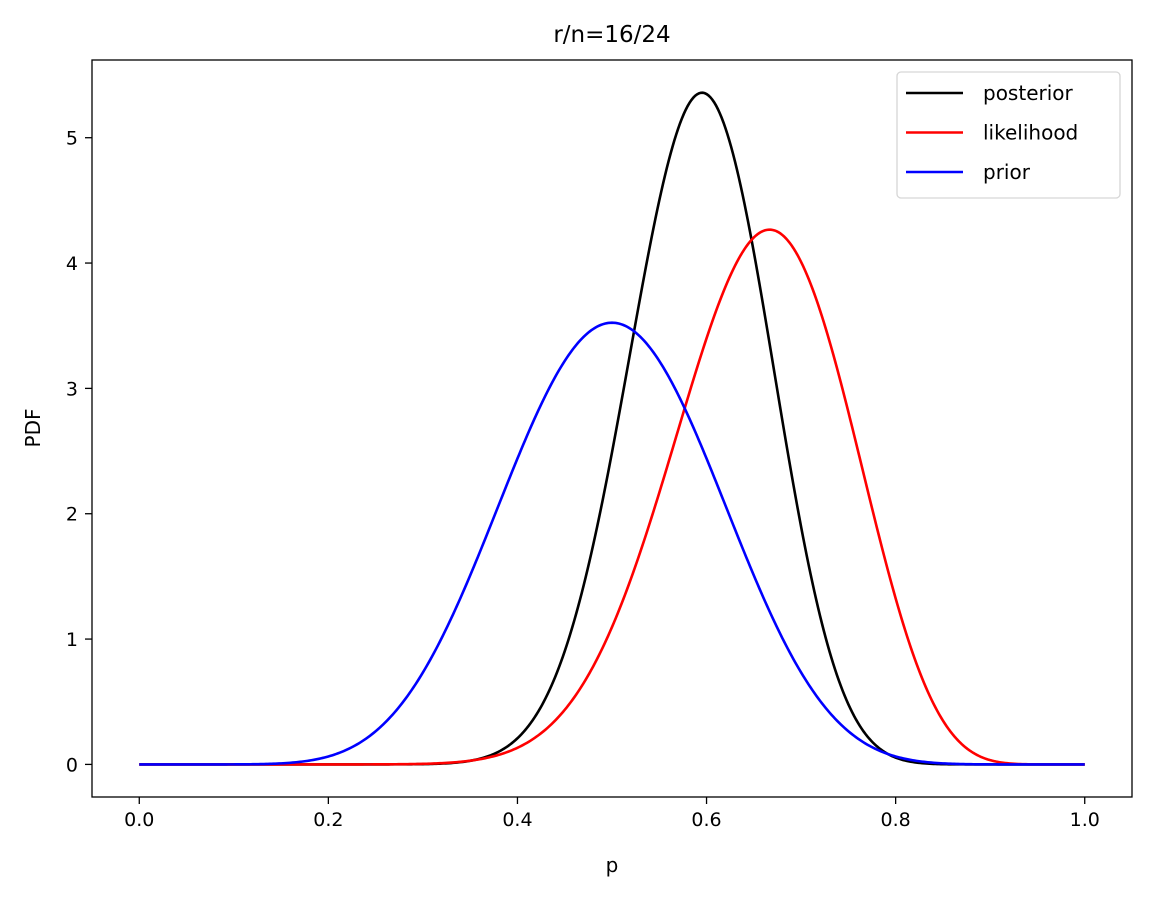 The width and height of the screenshot is (1152, 898). I want to click on x-tick-label: 1.0, so click(1085, 820).